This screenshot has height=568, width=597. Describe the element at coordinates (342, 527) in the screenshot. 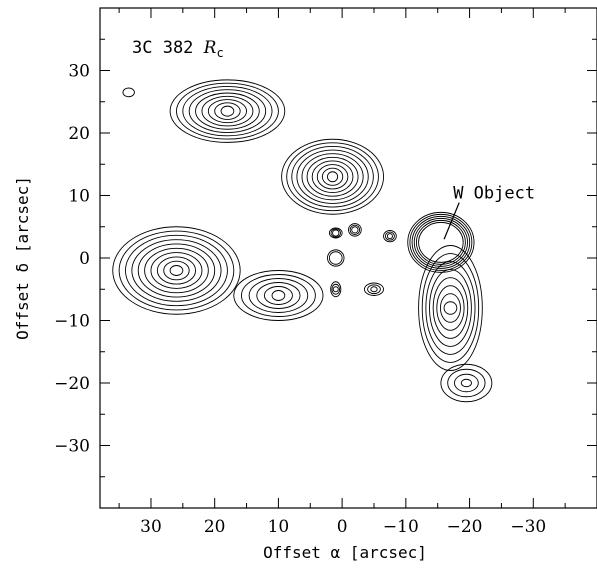

I see `x-tick-label: 0` at that location.